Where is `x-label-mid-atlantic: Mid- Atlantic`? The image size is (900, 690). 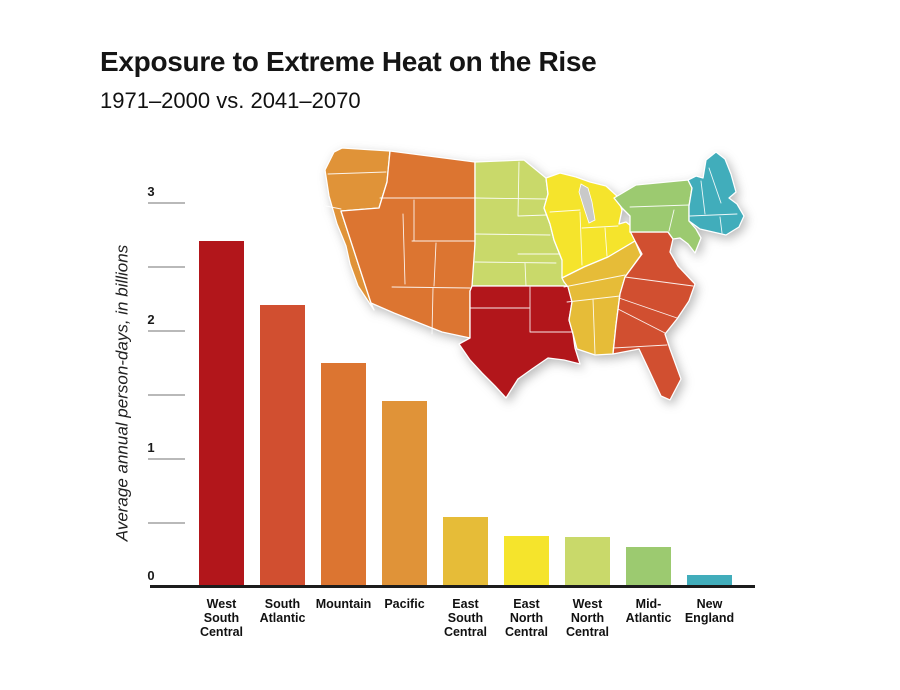 x-label-mid-atlantic: Mid- Atlantic is located at coordinates (649, 611).